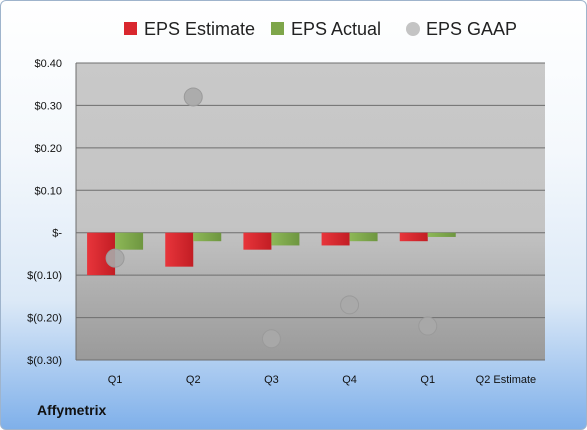 This screenshot has height=430, width=587. I want to click on chart-legend: EPS Estimate EPS Actual EPS GAAP, so click(320, 29).